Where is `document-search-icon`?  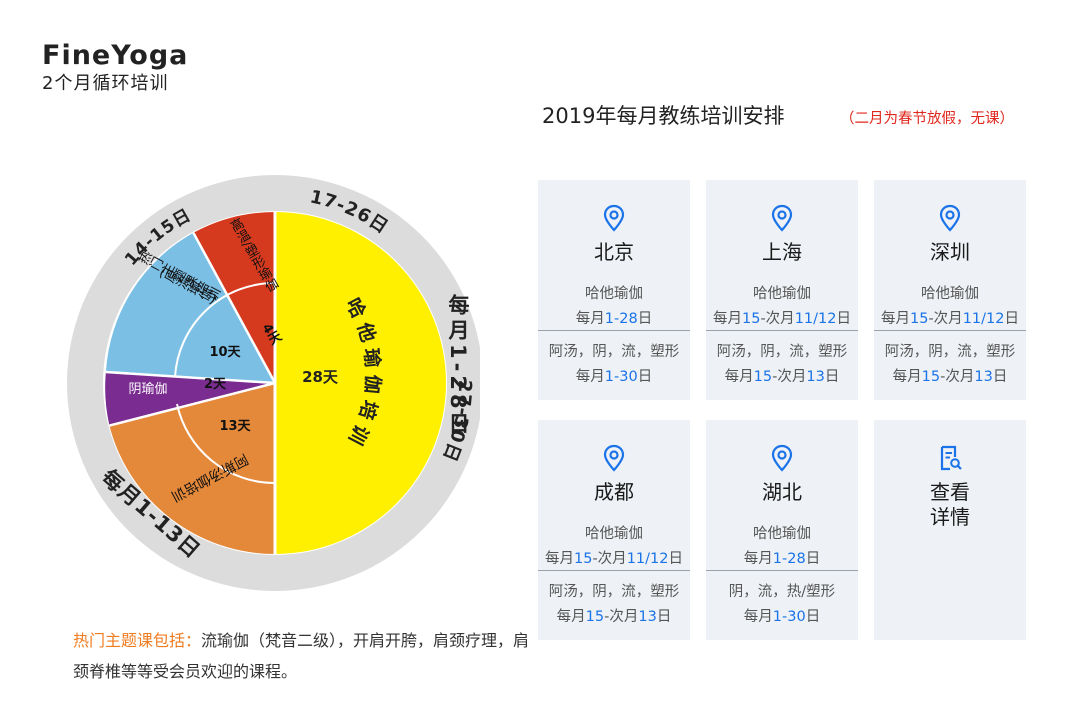
document-search-icon is located at coordinates (951, 458).